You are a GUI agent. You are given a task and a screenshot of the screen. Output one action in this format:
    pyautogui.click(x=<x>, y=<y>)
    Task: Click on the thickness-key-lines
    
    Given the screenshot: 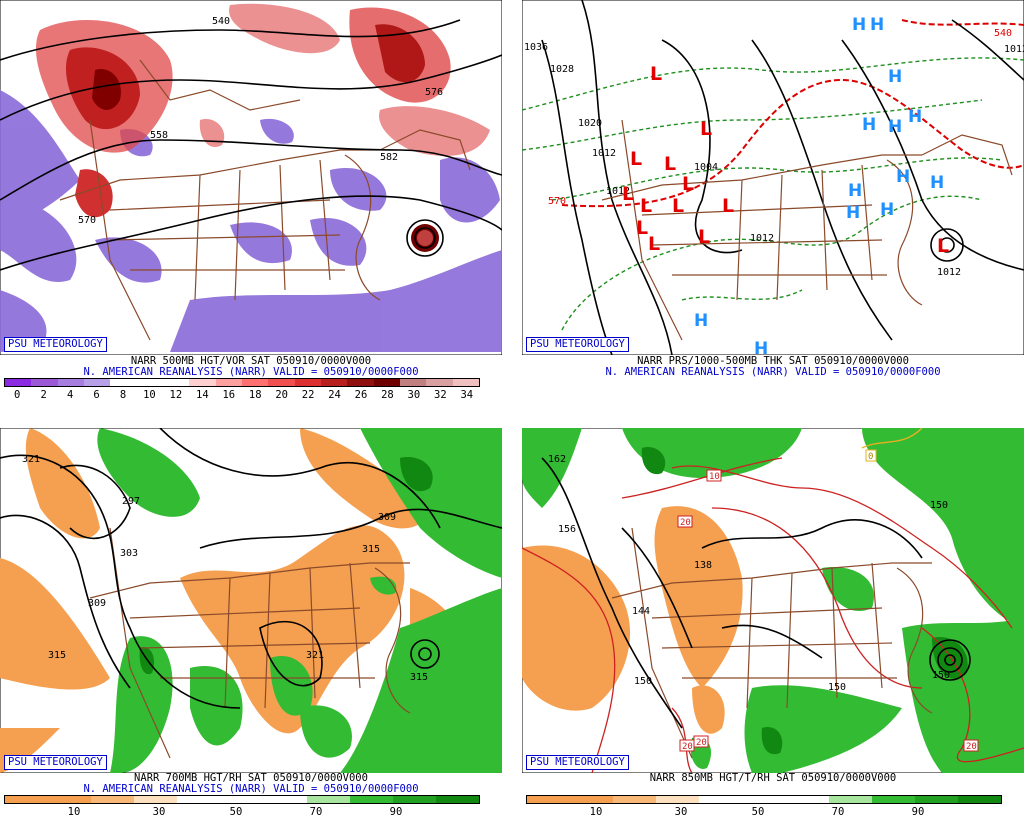 What is the action you would take?
    pyautogui.click(x=792, y=113)
    